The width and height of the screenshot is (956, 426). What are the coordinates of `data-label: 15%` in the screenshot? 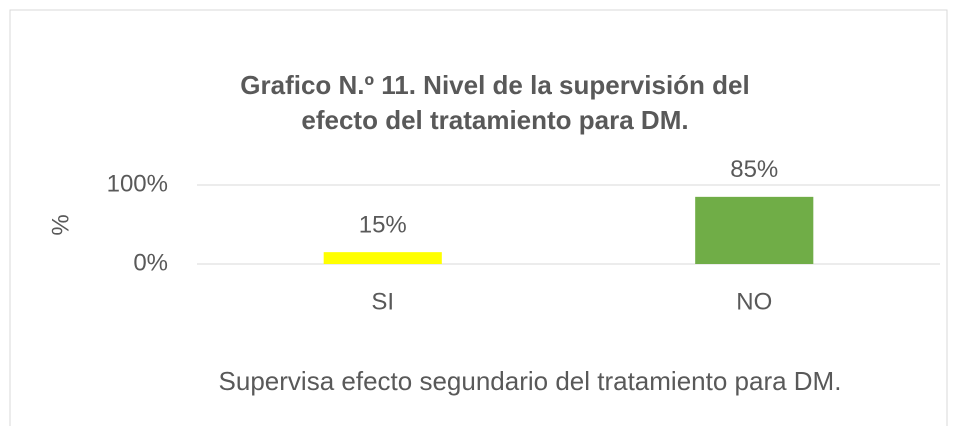 It's located at (383, 224).